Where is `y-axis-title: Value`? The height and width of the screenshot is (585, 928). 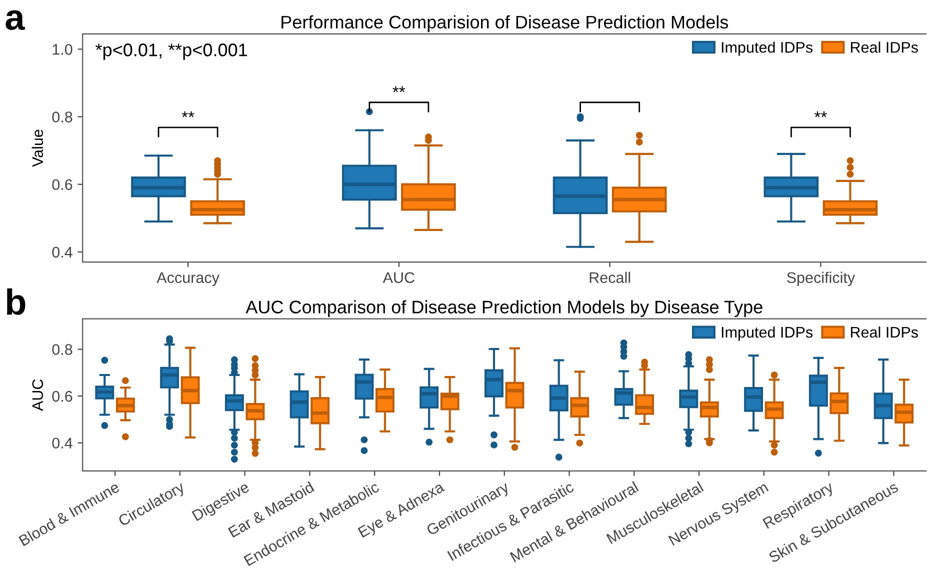 y-axis-title: Value is located at coordinates (38, 148).